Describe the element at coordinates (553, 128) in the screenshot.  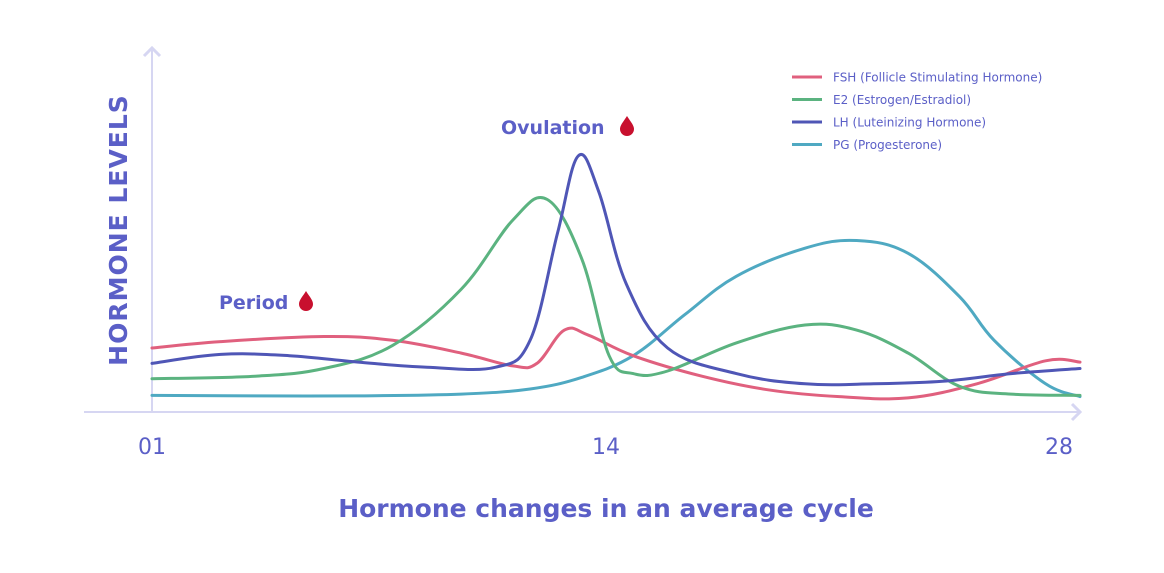
I see `ovulation-label: Ovulation` at that location.